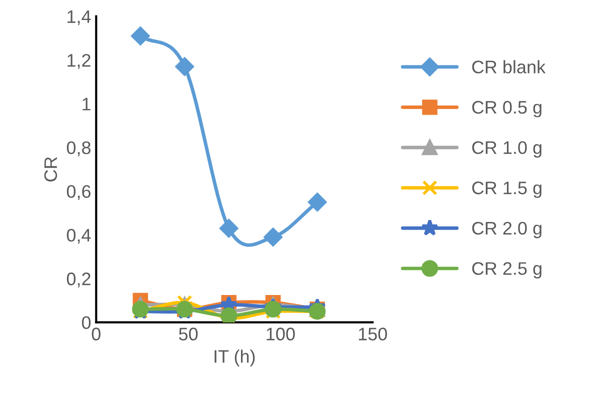 Image resolution: width=601 pixels, height=408 pixels. What do you see at coordinates (234, 358) in the screenshot?
I see `x-axis-title: IT (h)` at bounding box center [234, 358].